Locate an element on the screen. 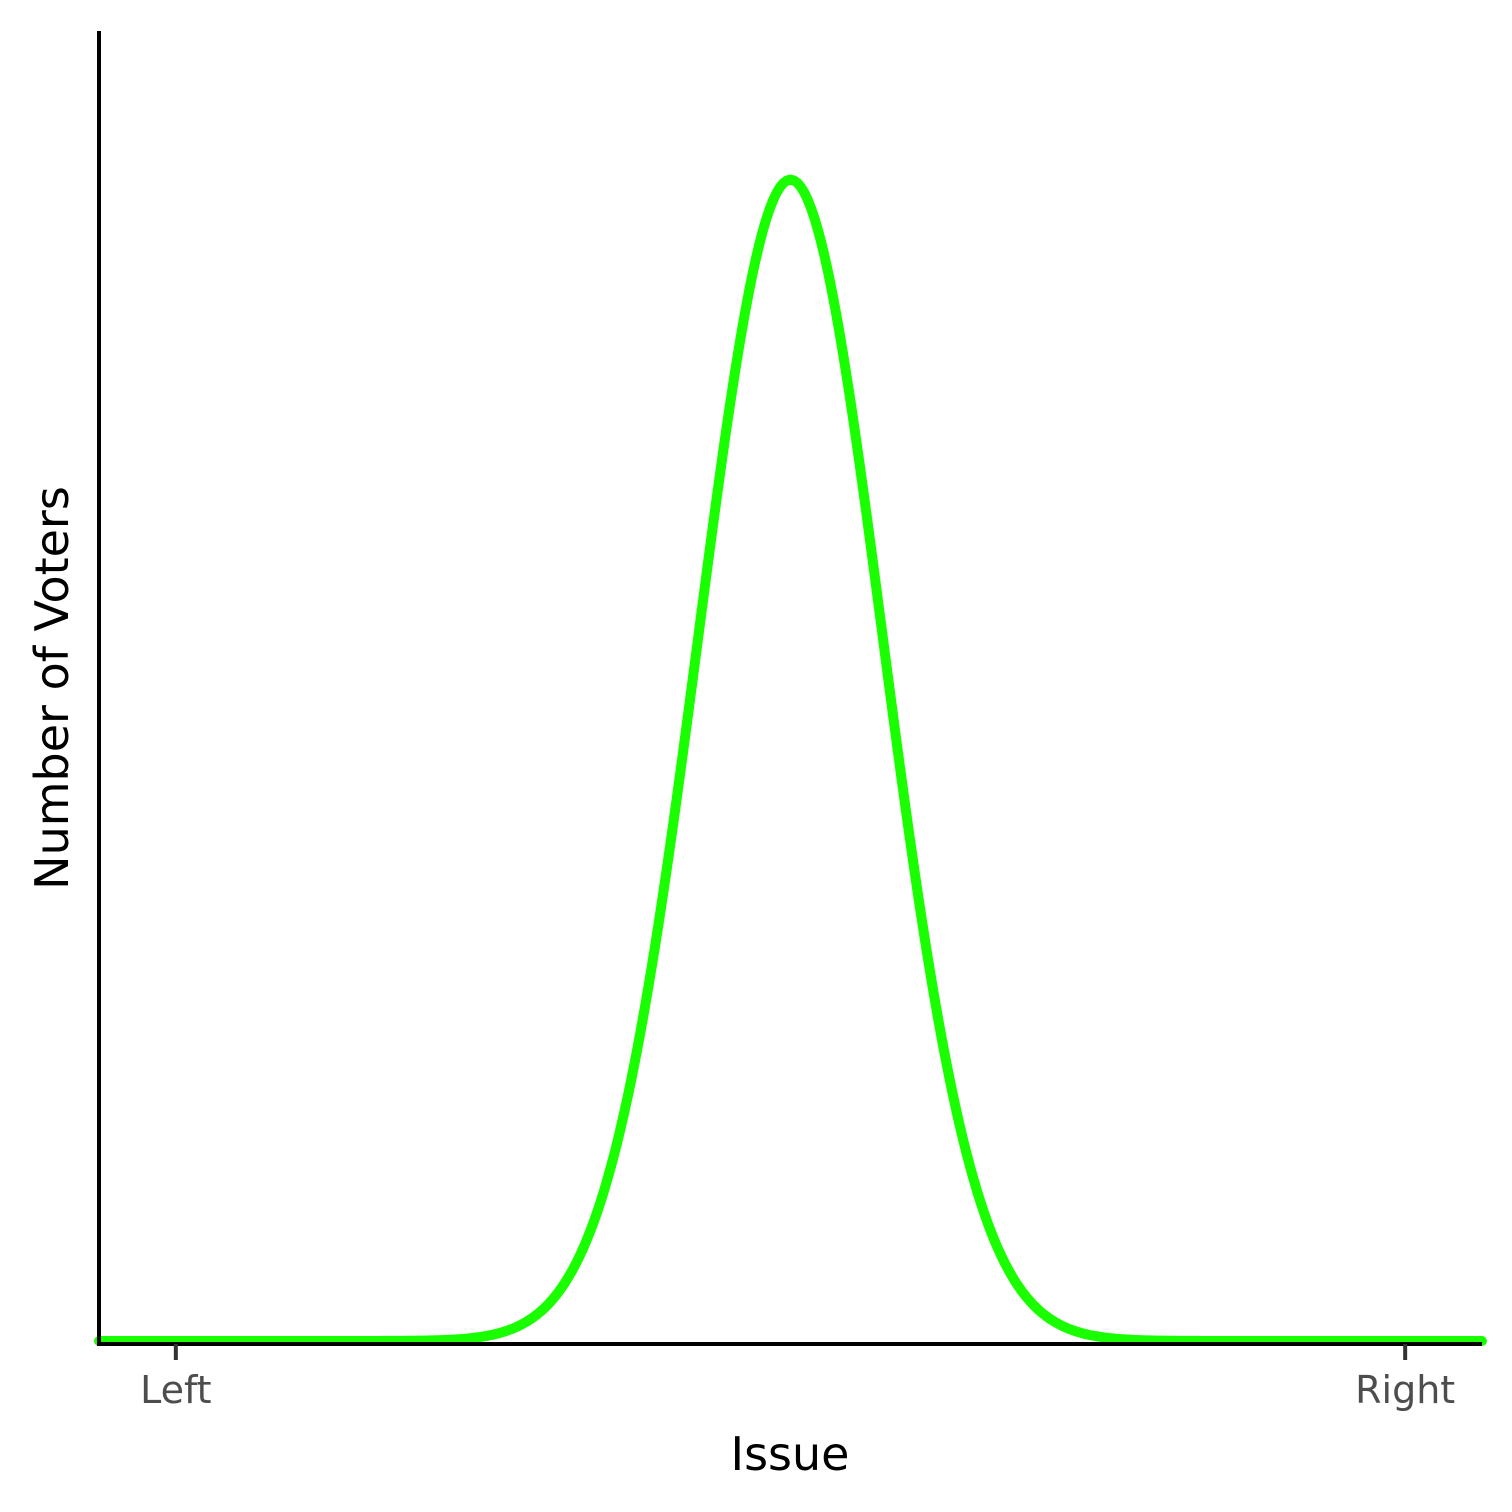  x-axis-ticks: Left Right is located at coordinates (797, 1378).